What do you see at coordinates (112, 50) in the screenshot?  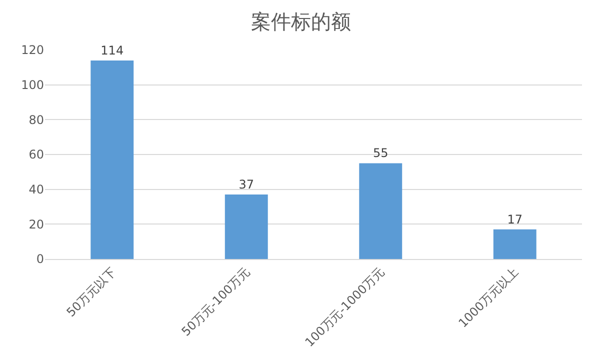 I see `data-label: 114` at bounding box center [112, 50].